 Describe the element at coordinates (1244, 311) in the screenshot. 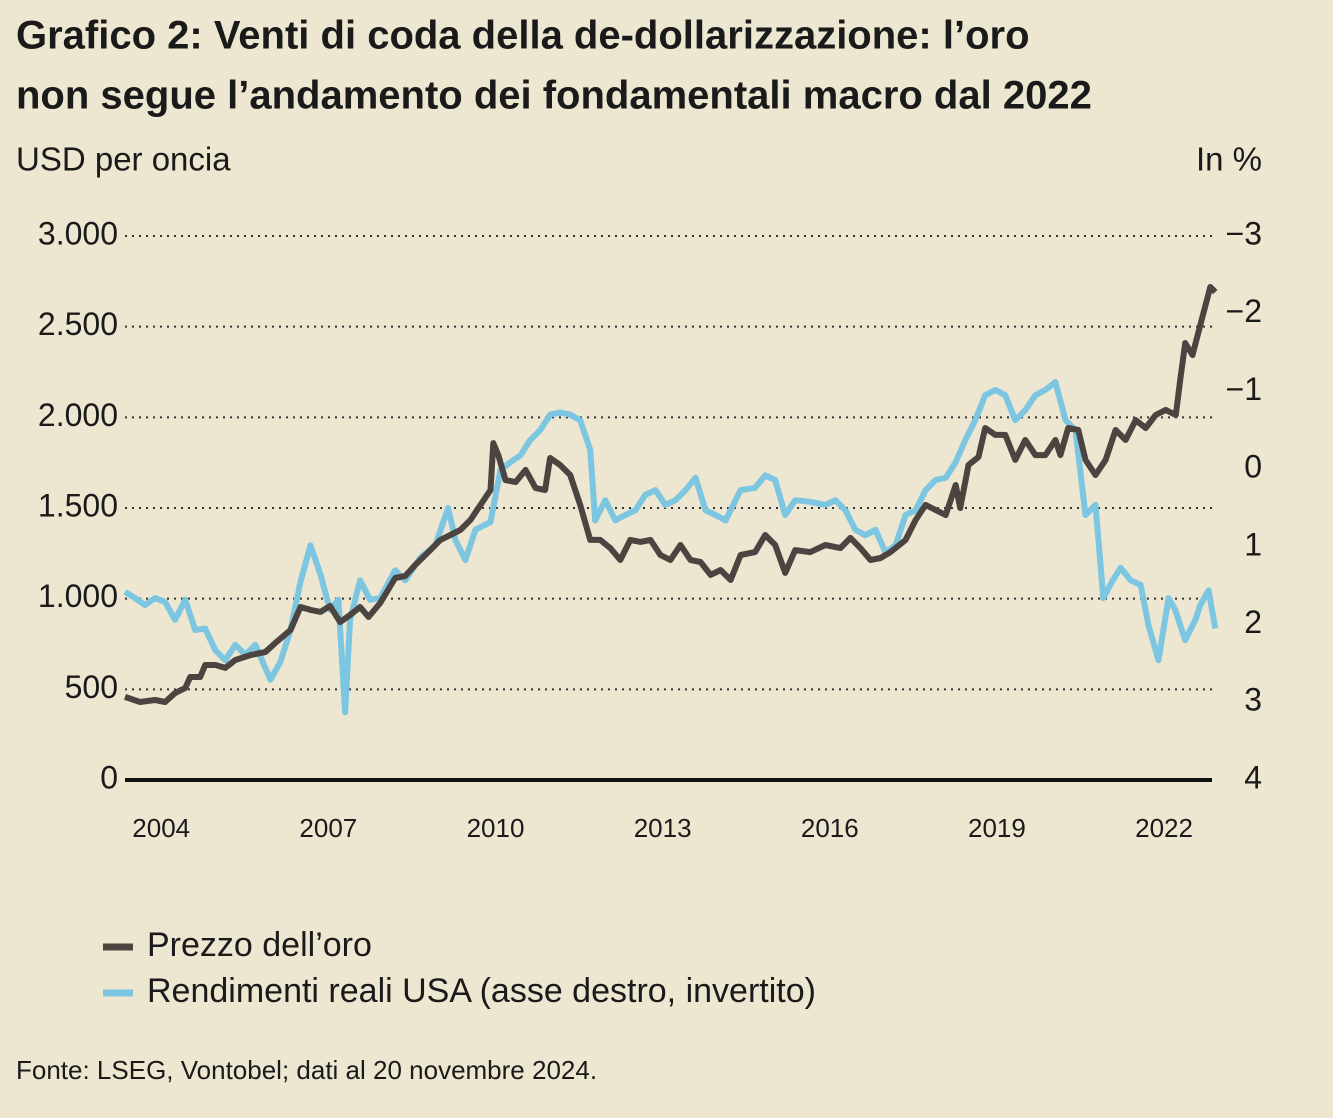

I see `y2-tick-label: −2` at that location.